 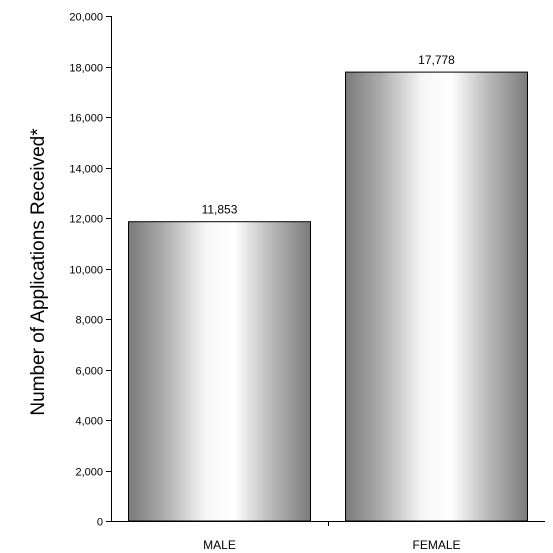 What do you see at coordinates (86, 18) in the screenshot?
I see `y-tick-label: 20,000` at bounding box center [86, 18].